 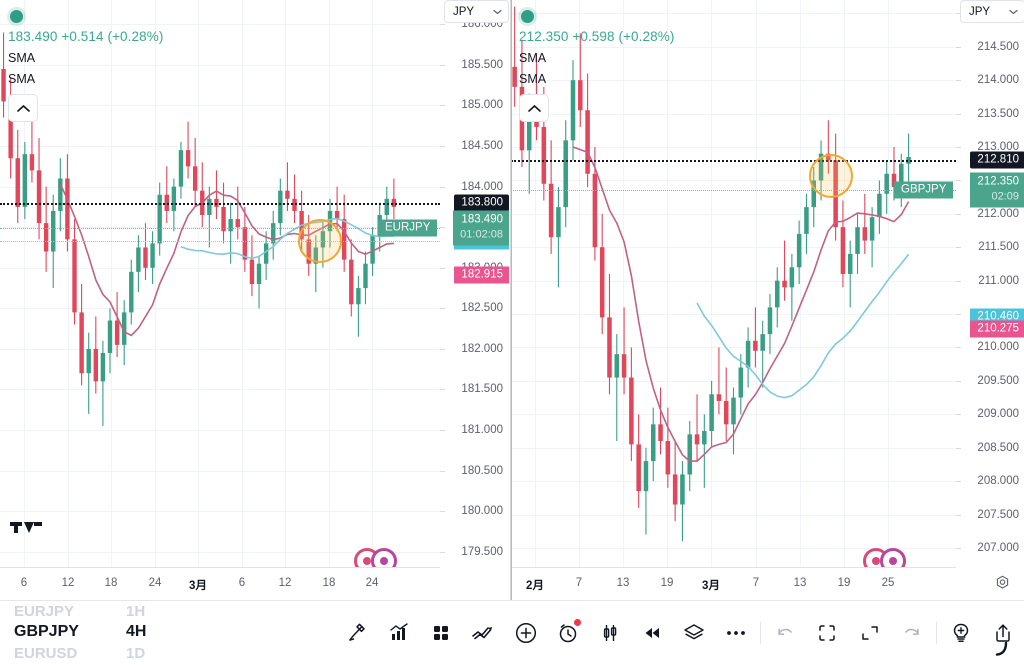 What do you see at coordinates (46, 653) in the screenshot?
I see `picker-symbol-below: EURUSD` at bounding box center [46, 653].